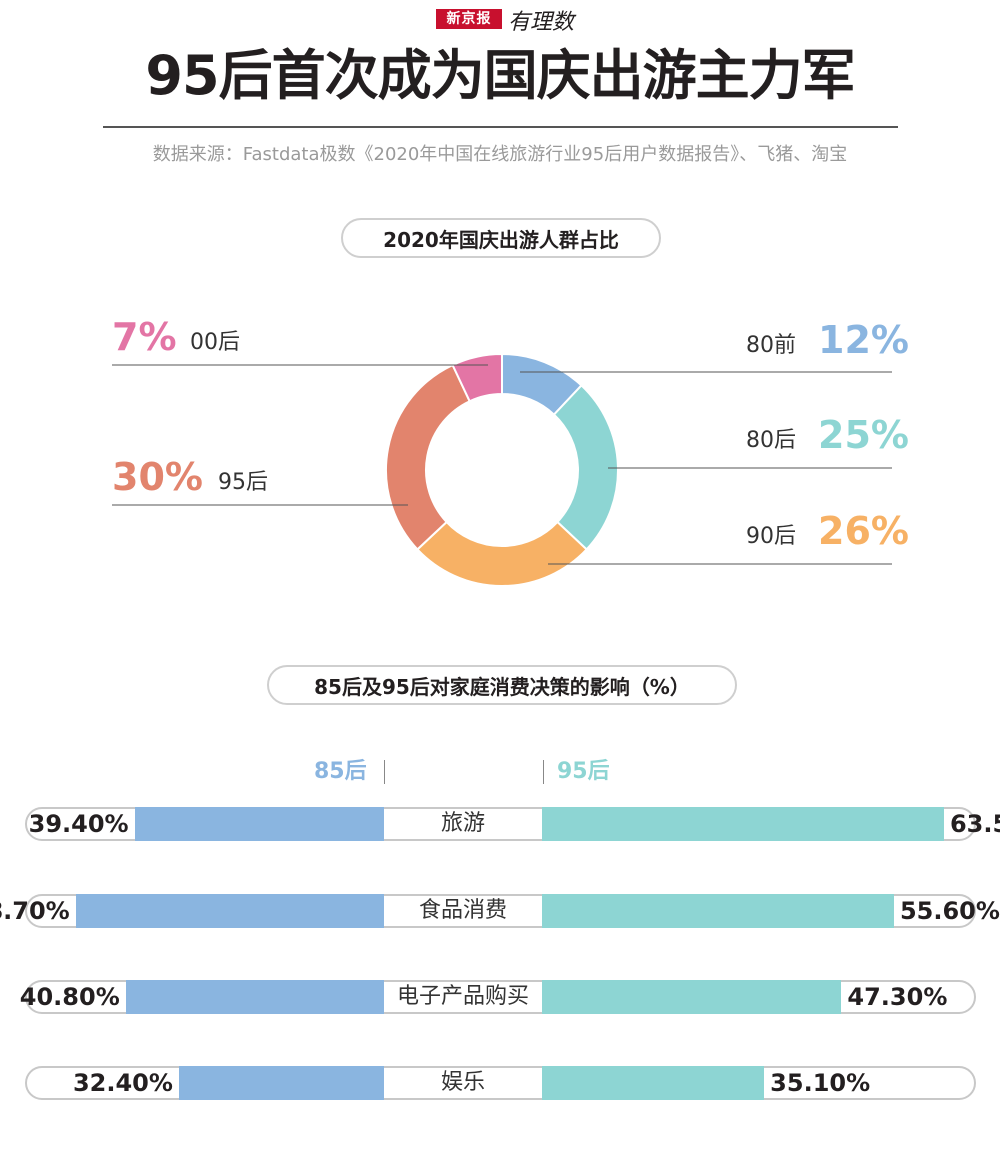 The image size is (1000, 1171). What do you see at coordinates (583, 771) in the screenshot?
I see `legend-series-95: 95后` at bounding box center [583, 771].